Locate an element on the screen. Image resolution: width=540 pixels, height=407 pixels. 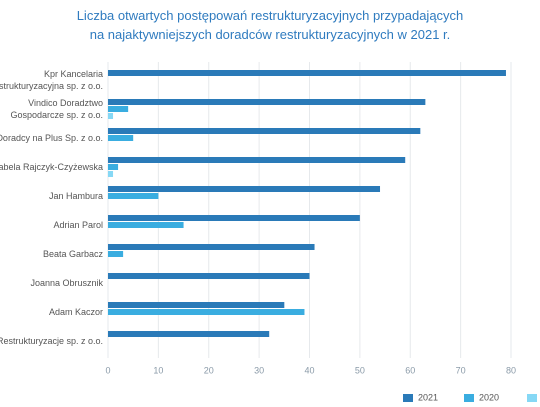
legend-label: 2020 is located at coordinates (489, 397).